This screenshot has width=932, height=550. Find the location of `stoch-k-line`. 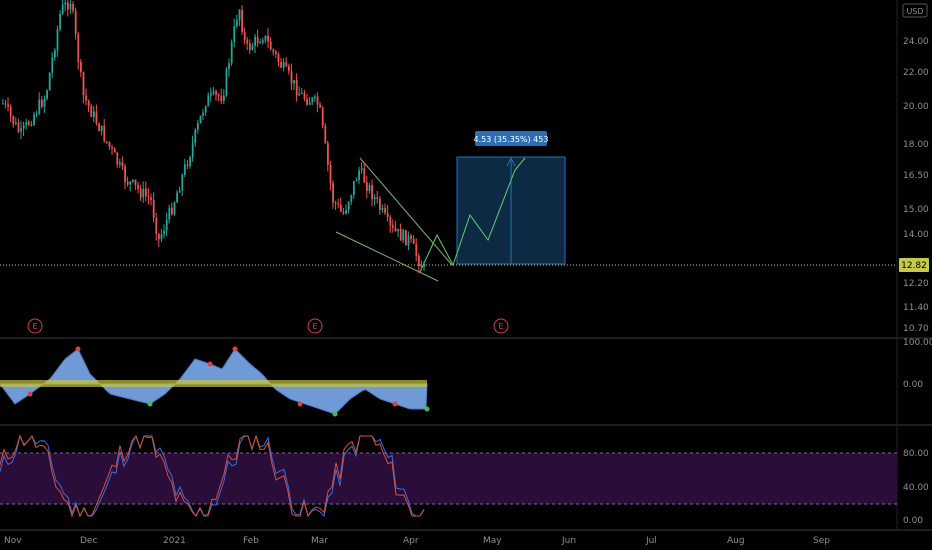

stoch-k-line is located at coordinates (212, 476).